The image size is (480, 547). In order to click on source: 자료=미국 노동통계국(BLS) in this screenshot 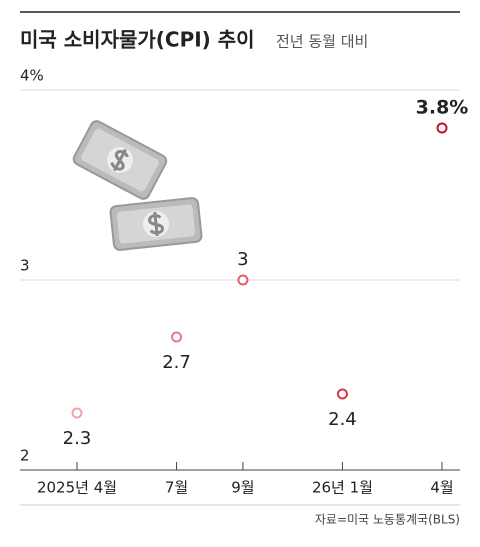, I will do `click(387, 520)`.